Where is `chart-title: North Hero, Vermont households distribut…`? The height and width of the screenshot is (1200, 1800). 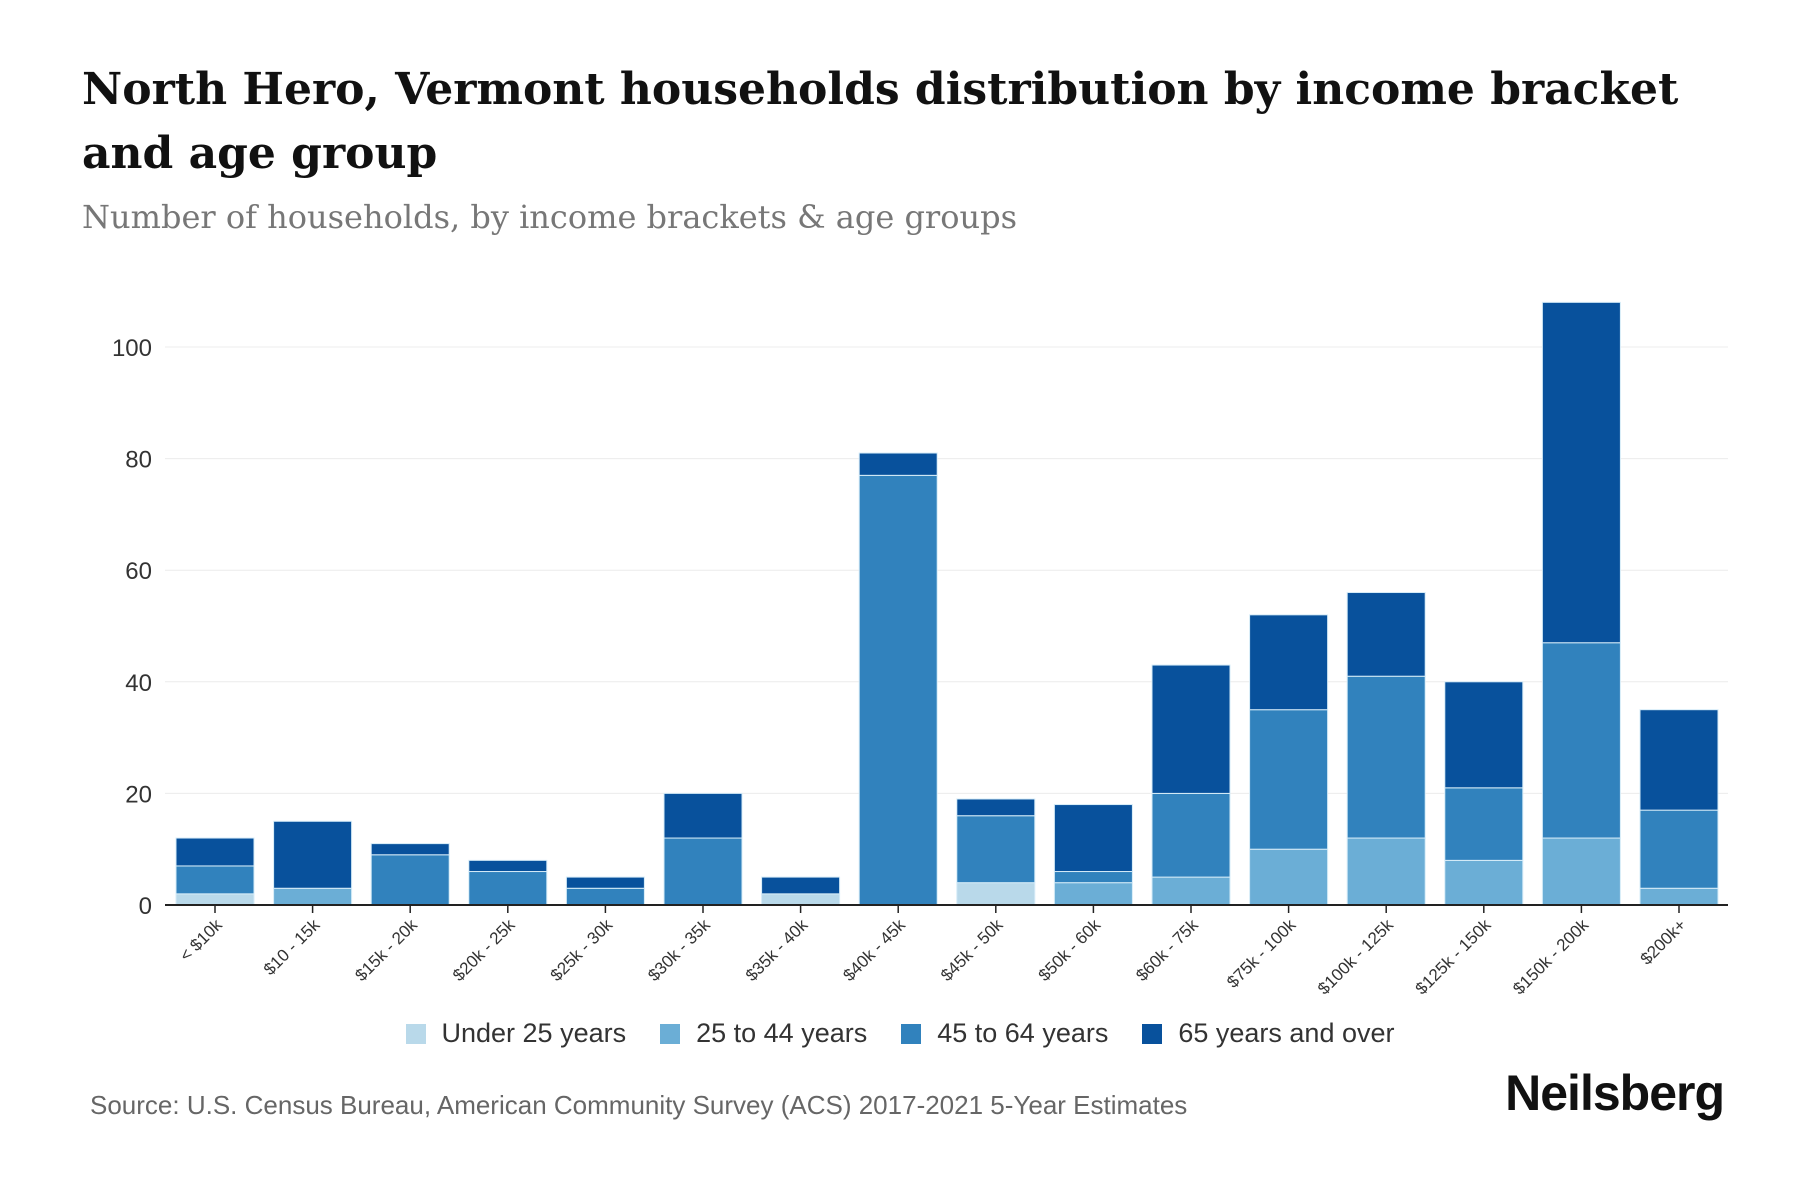
chart-title: North Hero, Vermont households distribut… is located at coordinates (880, 121).